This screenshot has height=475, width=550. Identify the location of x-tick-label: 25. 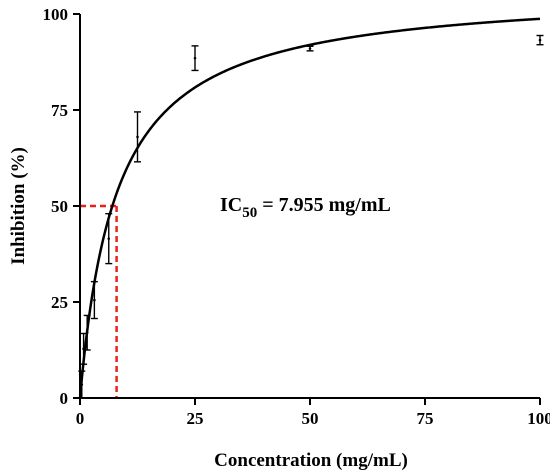
(195, 418).